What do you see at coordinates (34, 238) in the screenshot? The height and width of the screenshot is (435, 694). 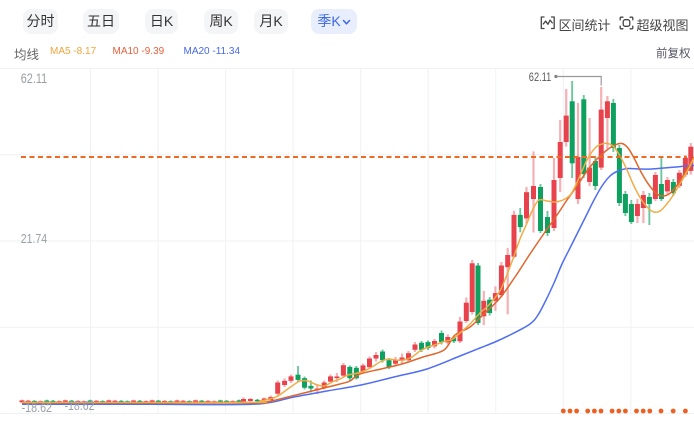 I see `svg-text: 21.74` at bounding box center [34, 238].